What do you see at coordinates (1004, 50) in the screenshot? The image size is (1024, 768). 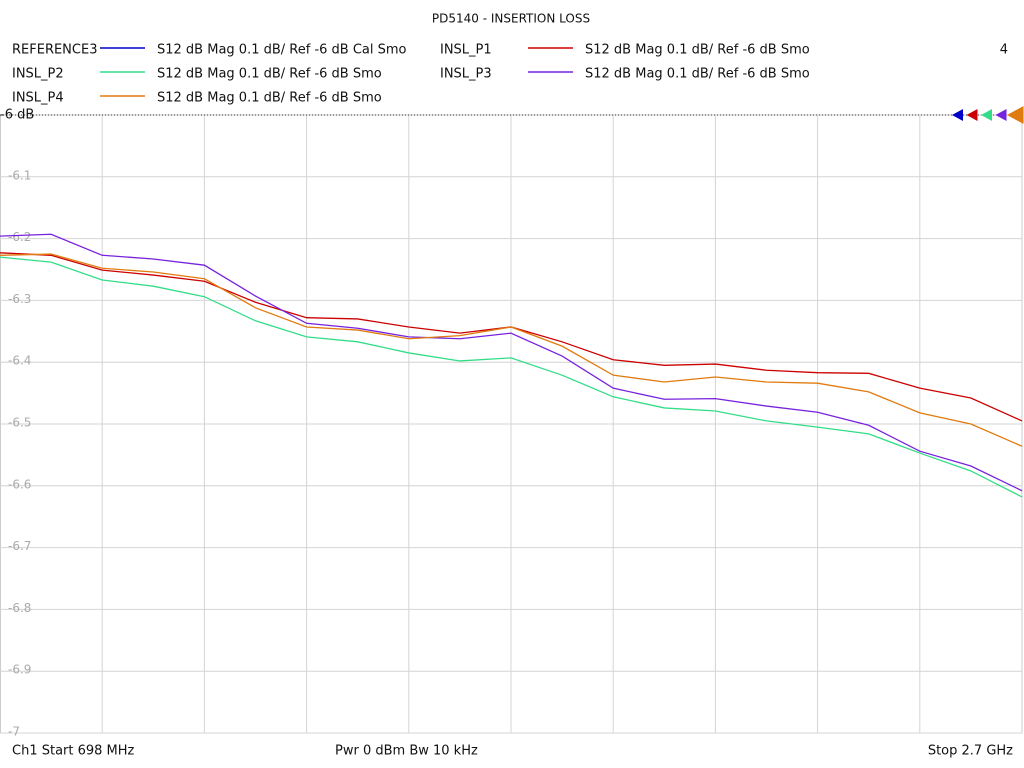 I see `active-trace: 4` at bounding box center [1004, 50].